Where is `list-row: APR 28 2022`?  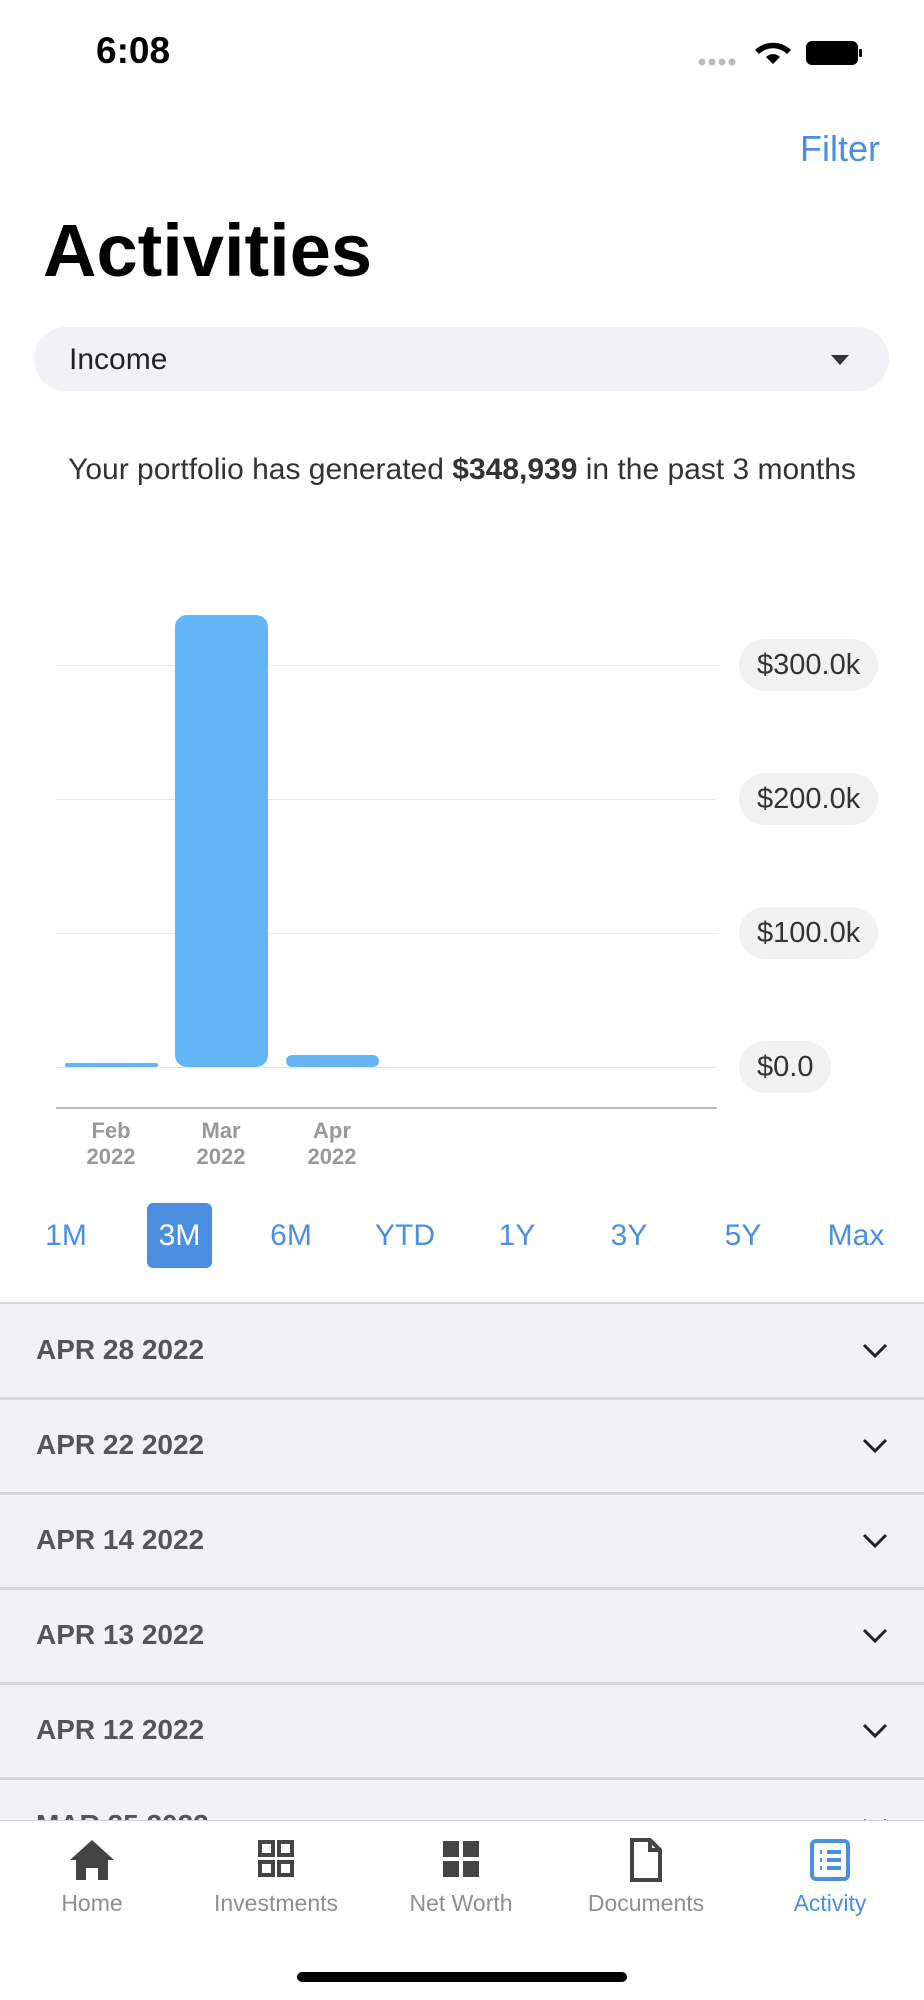
list-row: APR 28 2022 is located at coordinates (462, 1352).